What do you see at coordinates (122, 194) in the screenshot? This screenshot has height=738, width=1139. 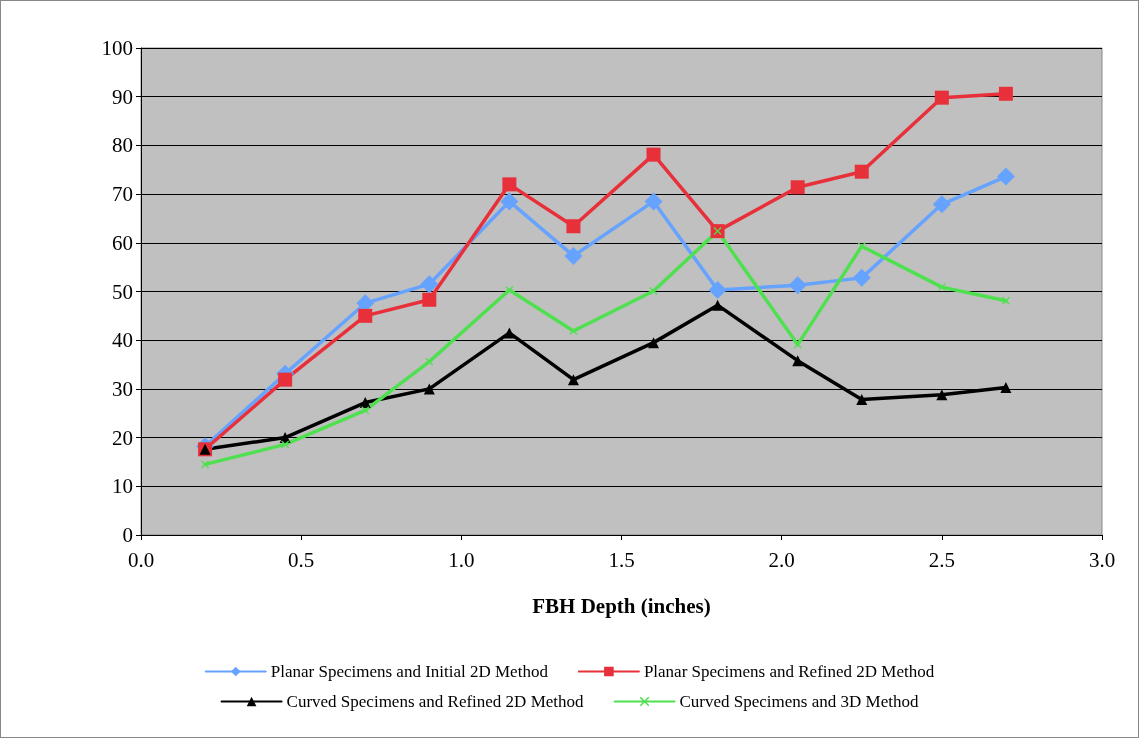 I see `y-tick-label: 70` at bounding box center [122, 194].